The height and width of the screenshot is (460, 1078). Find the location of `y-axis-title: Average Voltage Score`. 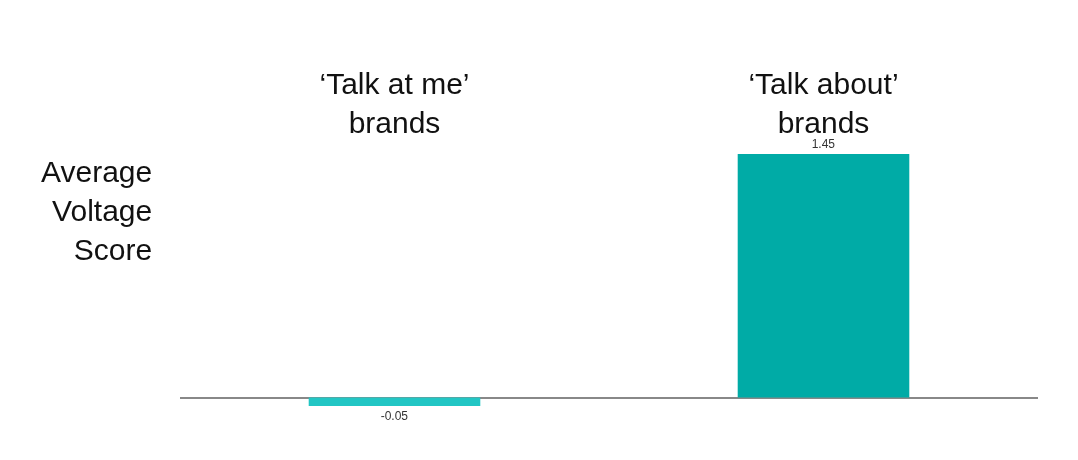

y-axis-title: Average Voltage Score is located at coordinates (97, 210).